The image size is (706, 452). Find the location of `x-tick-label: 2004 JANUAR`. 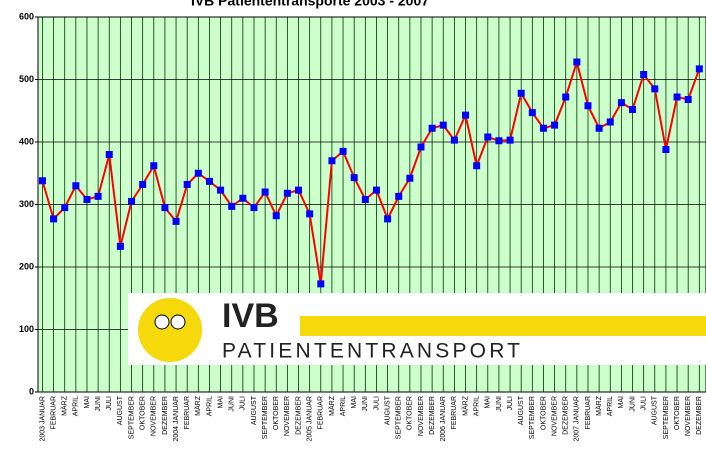

x-tick-label: 2004 JANUAR is located at coordinates (176, 419).